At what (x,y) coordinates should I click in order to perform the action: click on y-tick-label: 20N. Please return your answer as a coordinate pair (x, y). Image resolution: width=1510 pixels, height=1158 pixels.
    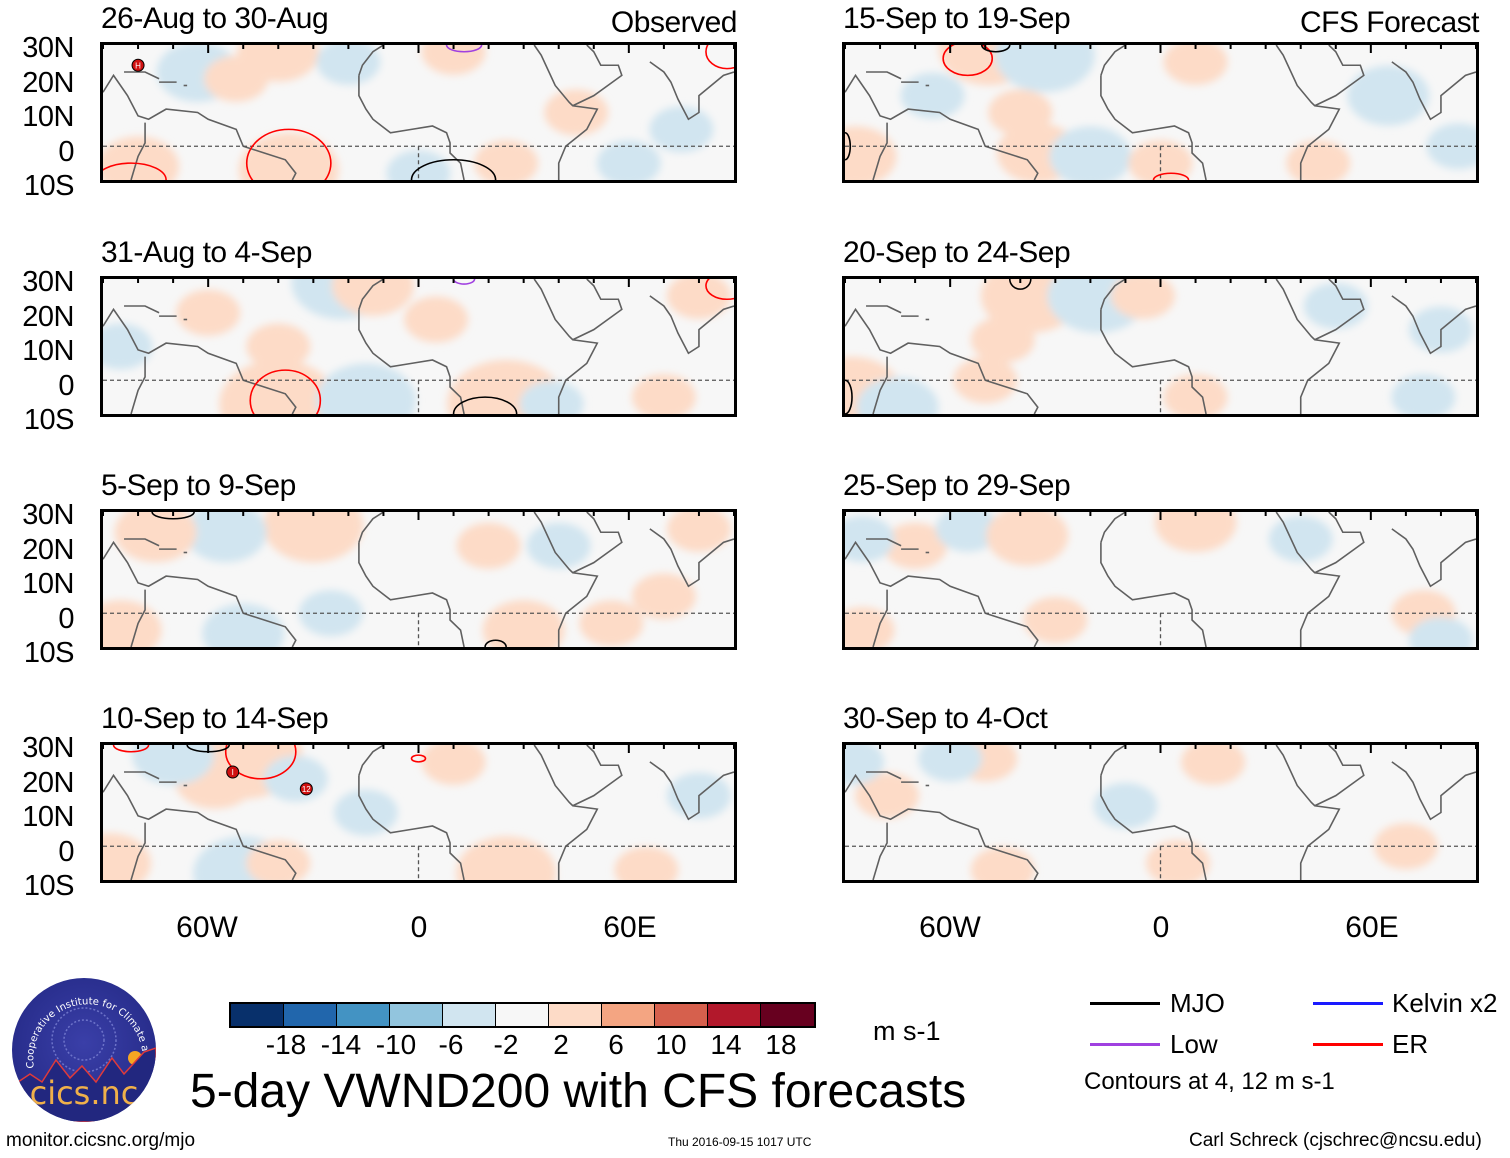
    Looking at the image, I should click on (48, 82).